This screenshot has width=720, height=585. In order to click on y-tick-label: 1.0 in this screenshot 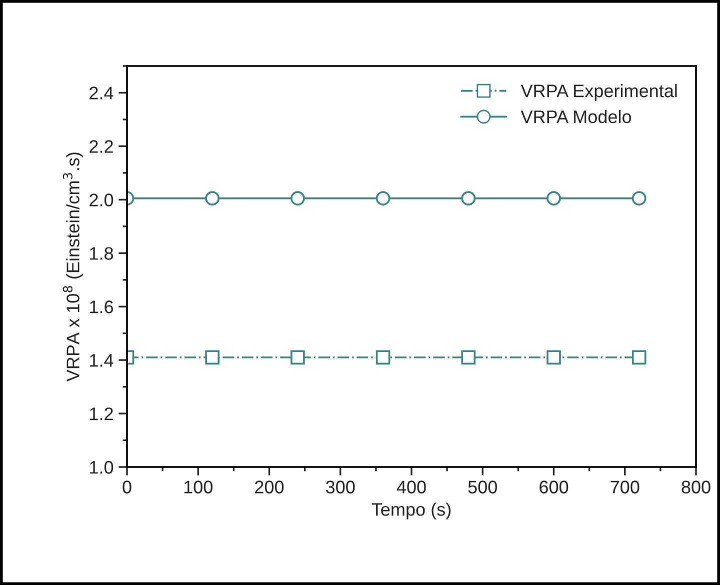, I will do `click(102, 467)`.